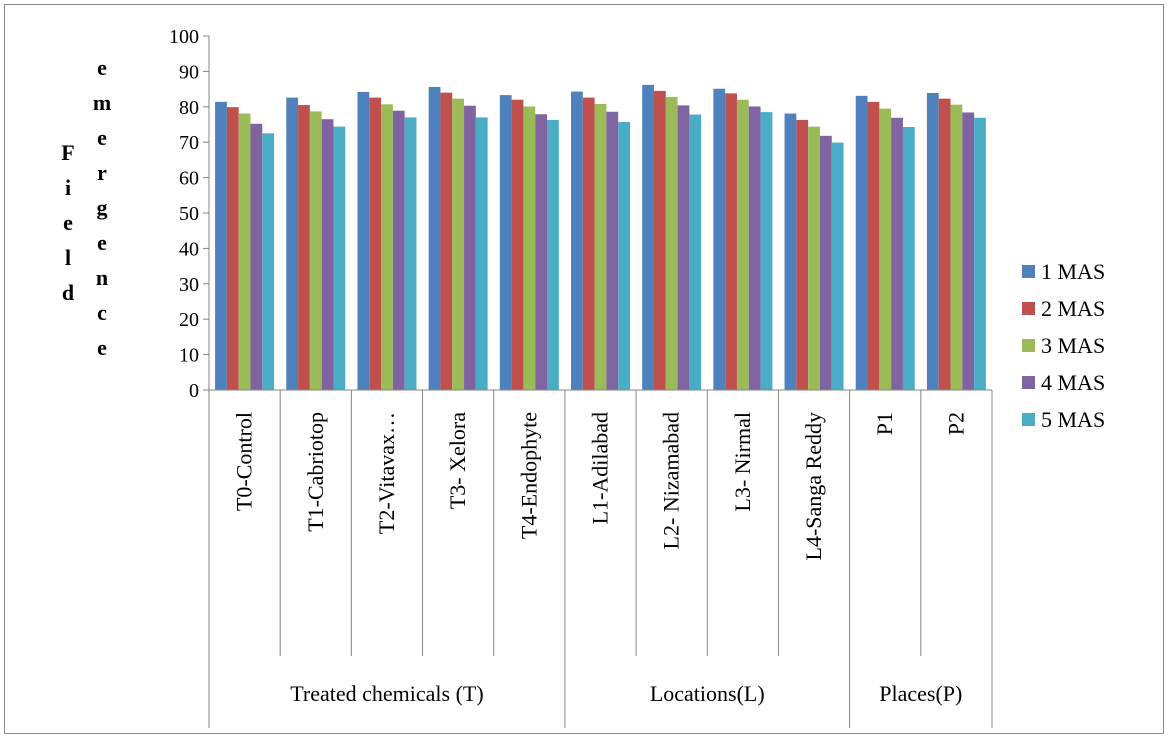  Describe the element at coordinates (102, 172) in the screenshot. I see `y-axis-label-char: r` at that location.